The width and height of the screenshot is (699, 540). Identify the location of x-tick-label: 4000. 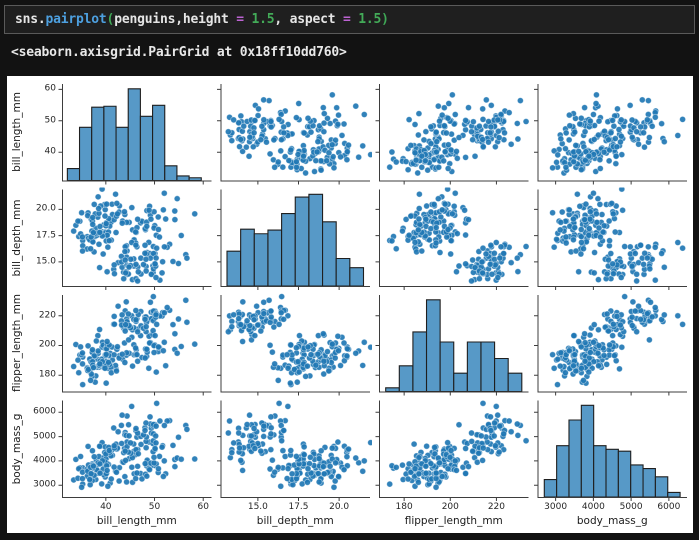
(593, 507).